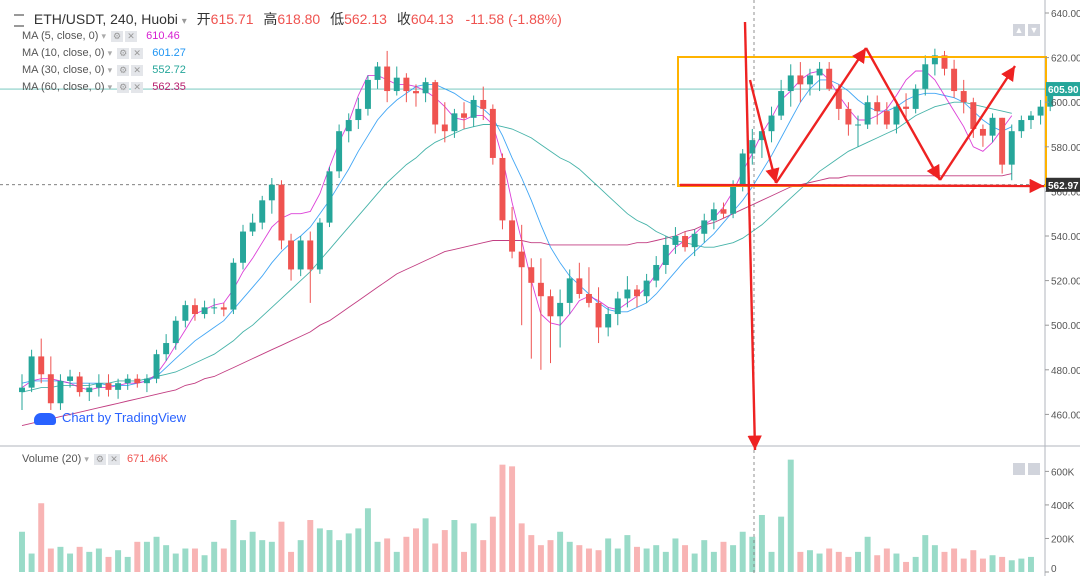  I want to click on price-tick-label: 620.00, so click(1065, 59).